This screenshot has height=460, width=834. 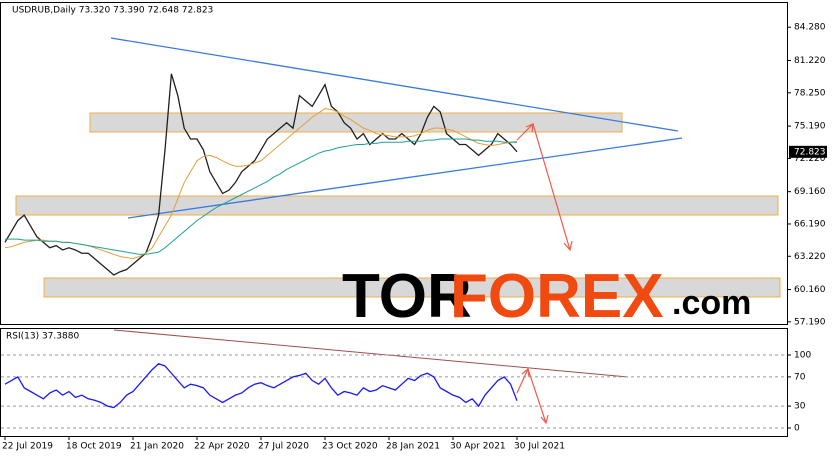 I want to click on y-tick-label: 66.190, so click(x=810, y=224).